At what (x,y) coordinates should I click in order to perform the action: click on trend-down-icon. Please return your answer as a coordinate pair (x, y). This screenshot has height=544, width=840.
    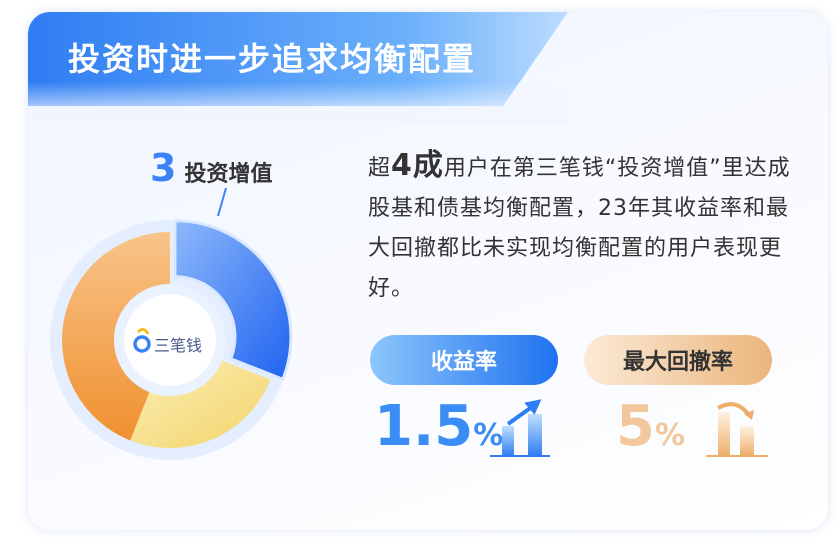
    Looking at the image, I should click on (737, 429).